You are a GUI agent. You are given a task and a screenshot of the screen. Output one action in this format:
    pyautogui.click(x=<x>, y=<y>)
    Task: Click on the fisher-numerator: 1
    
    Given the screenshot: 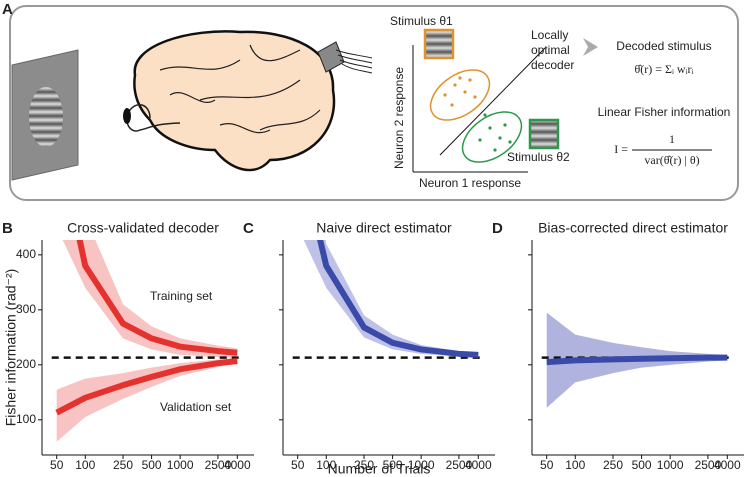 What is the action you would take?
    pyautogui.click(x=672, y=139)
    